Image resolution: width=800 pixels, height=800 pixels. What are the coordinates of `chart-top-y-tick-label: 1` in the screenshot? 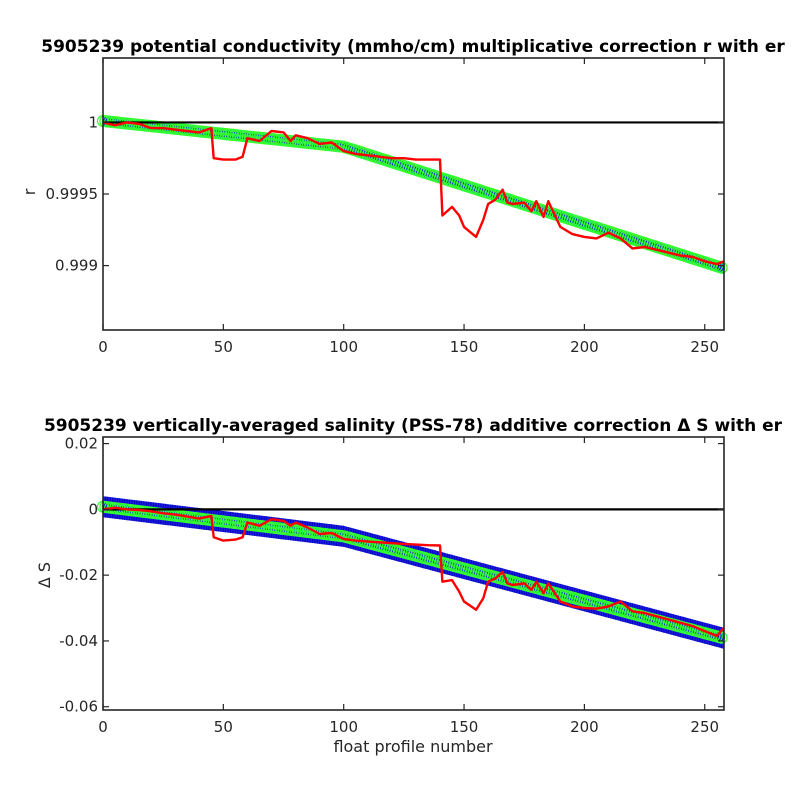 It's located at (93, 122).